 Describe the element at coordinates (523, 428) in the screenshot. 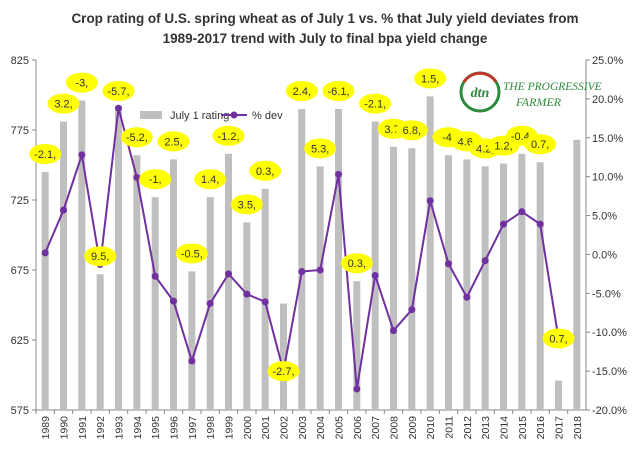

I see `x-tick-label-2015: 2015` at that location.